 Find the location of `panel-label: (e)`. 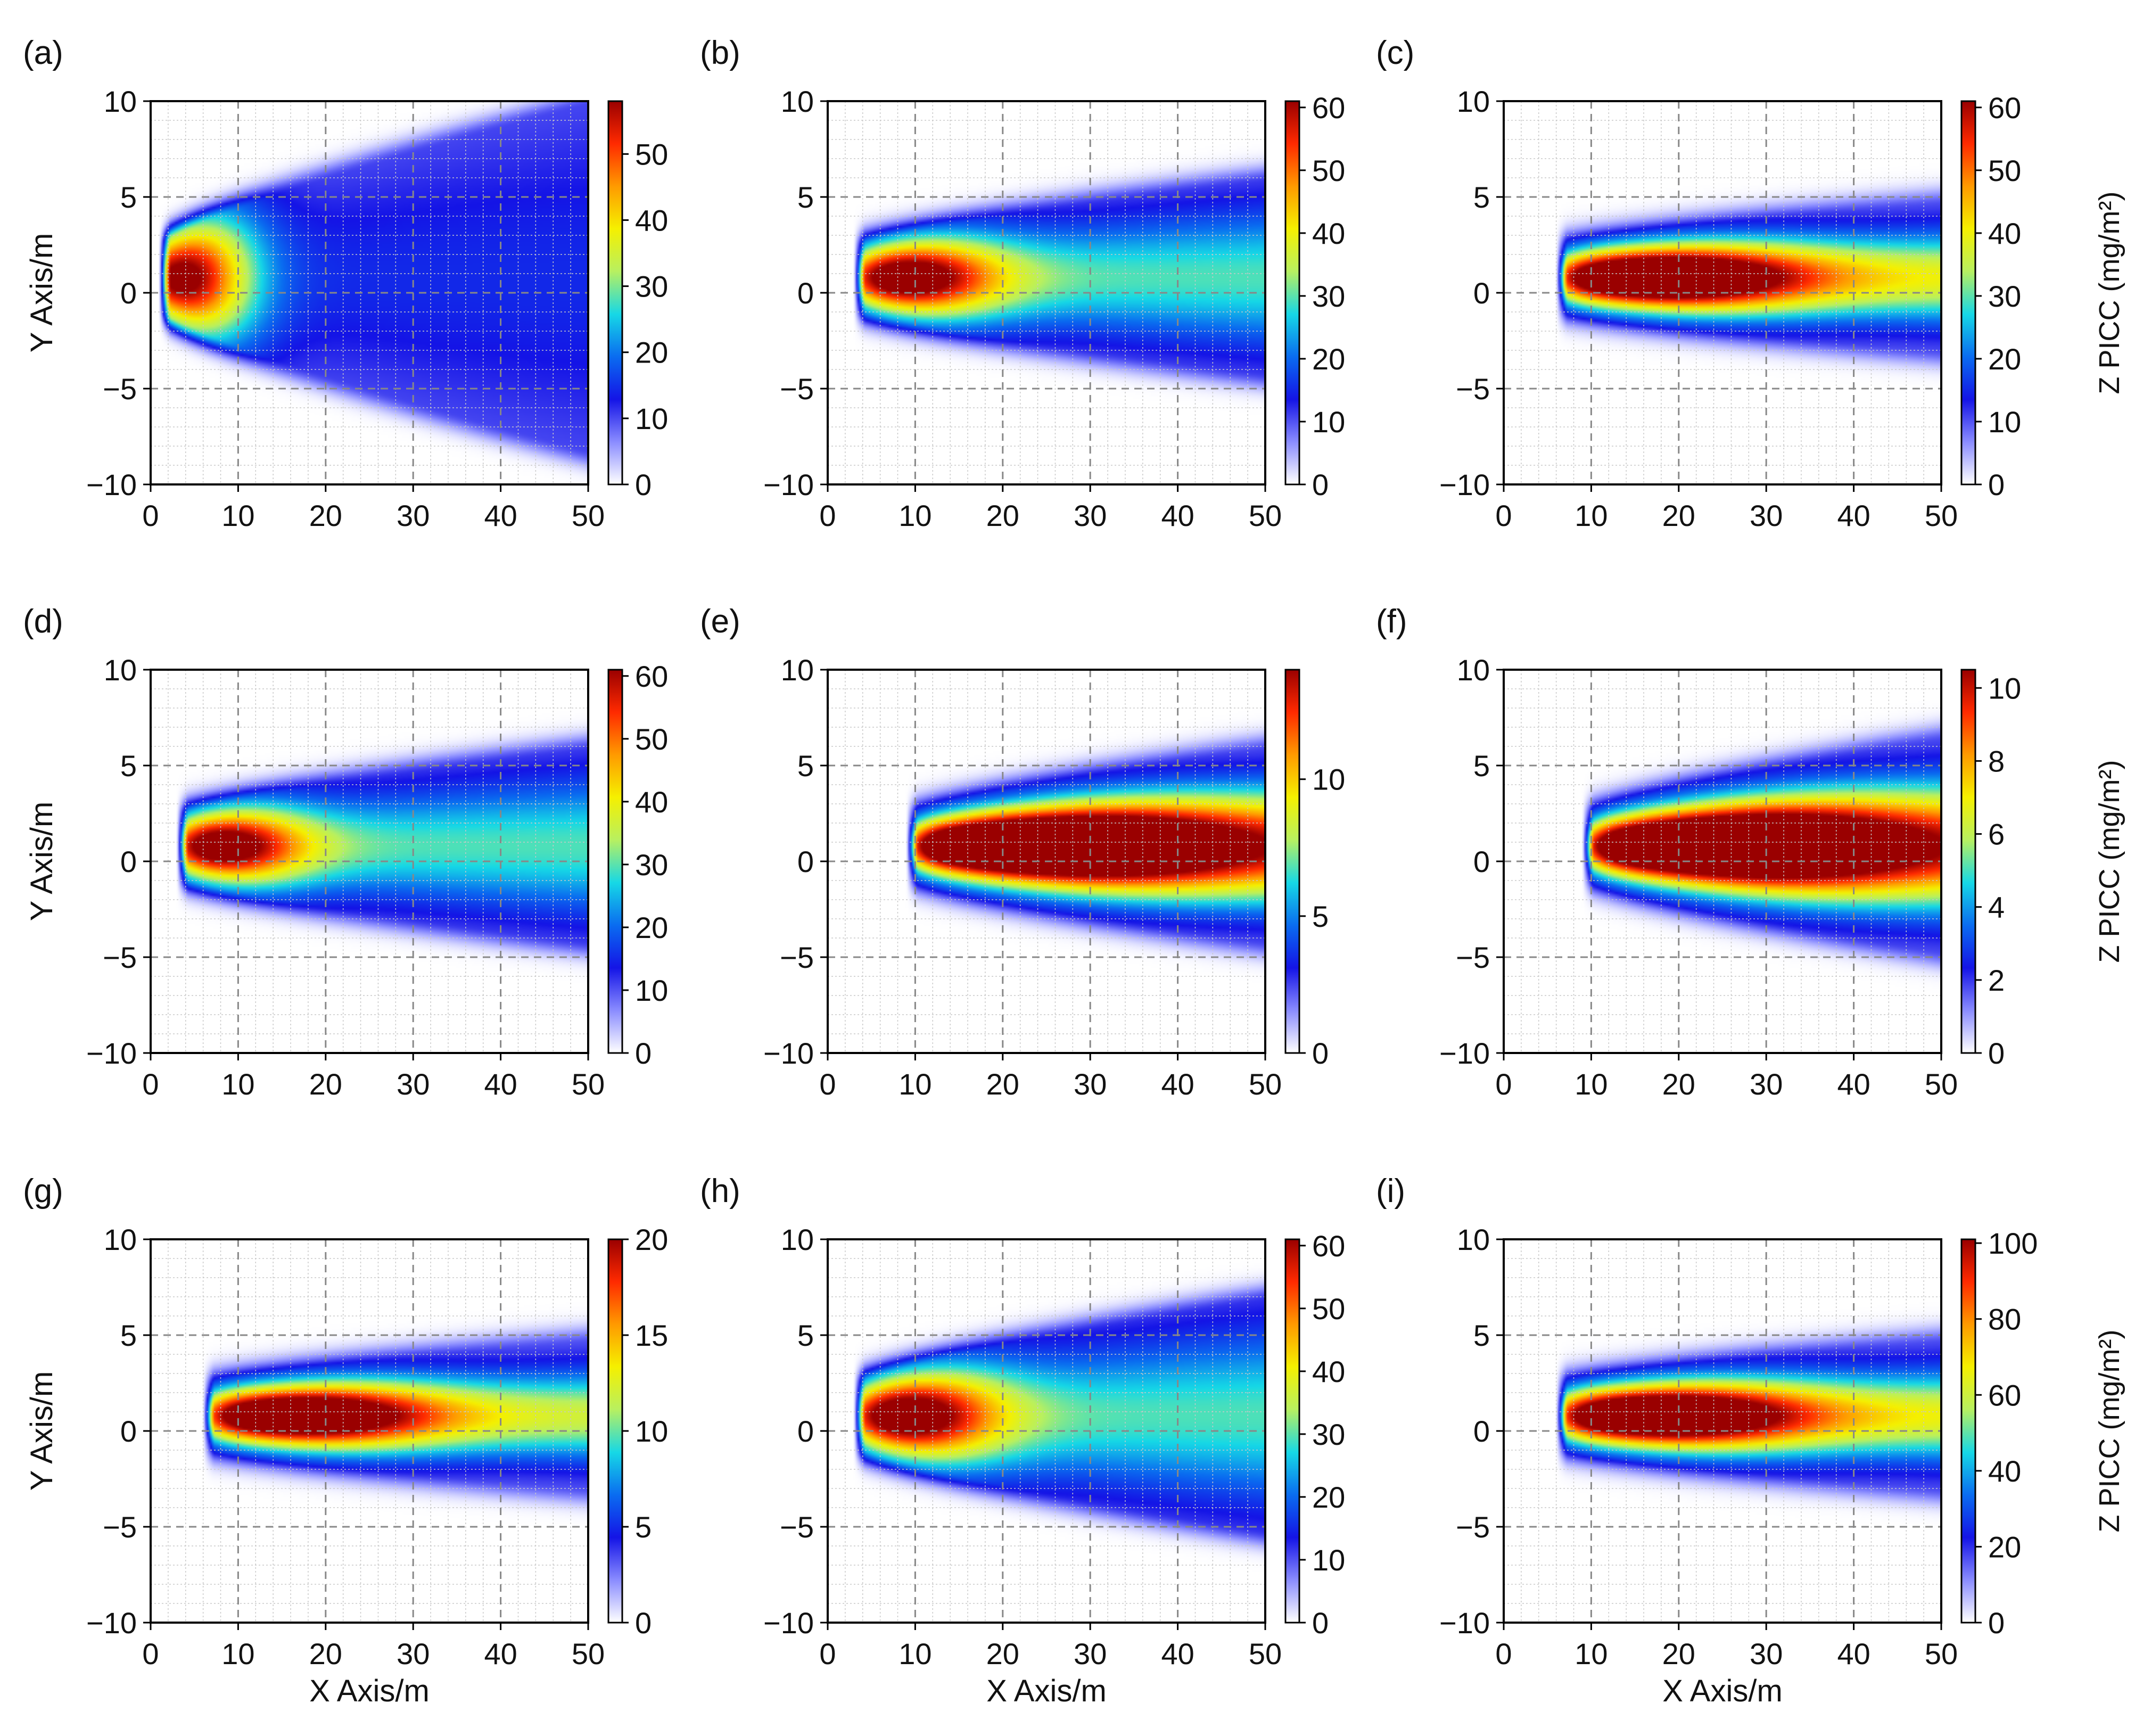

panel-label: (e) is located at coordinates (720, 621).